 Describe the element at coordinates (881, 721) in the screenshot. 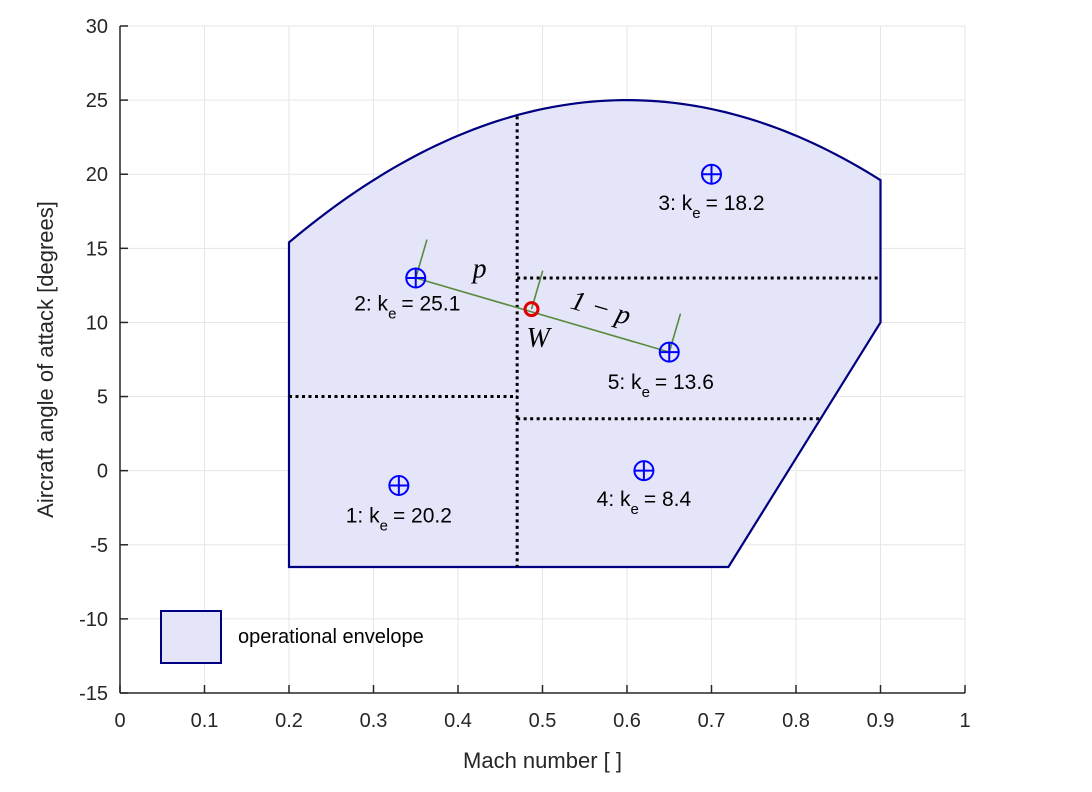

I see `x-tick-label: 0.9` at that location.